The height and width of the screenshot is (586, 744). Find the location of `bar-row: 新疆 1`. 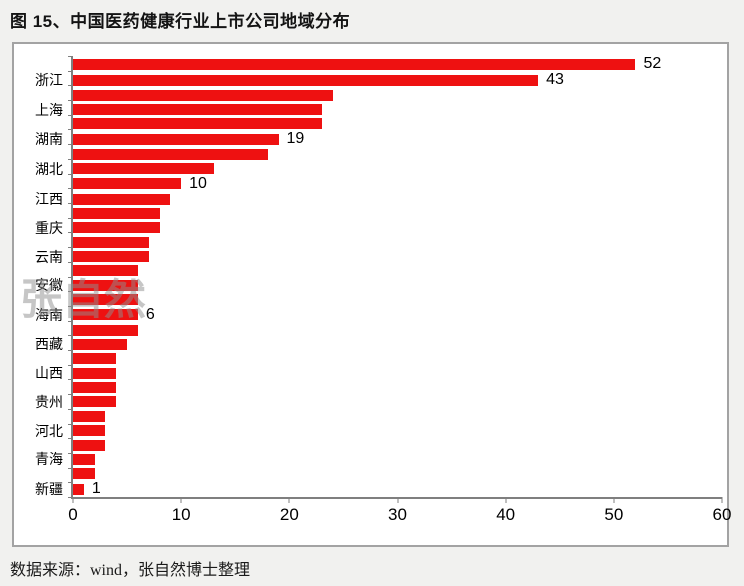

bar-row: 新疆 1 is located at coordinates (378, 488).